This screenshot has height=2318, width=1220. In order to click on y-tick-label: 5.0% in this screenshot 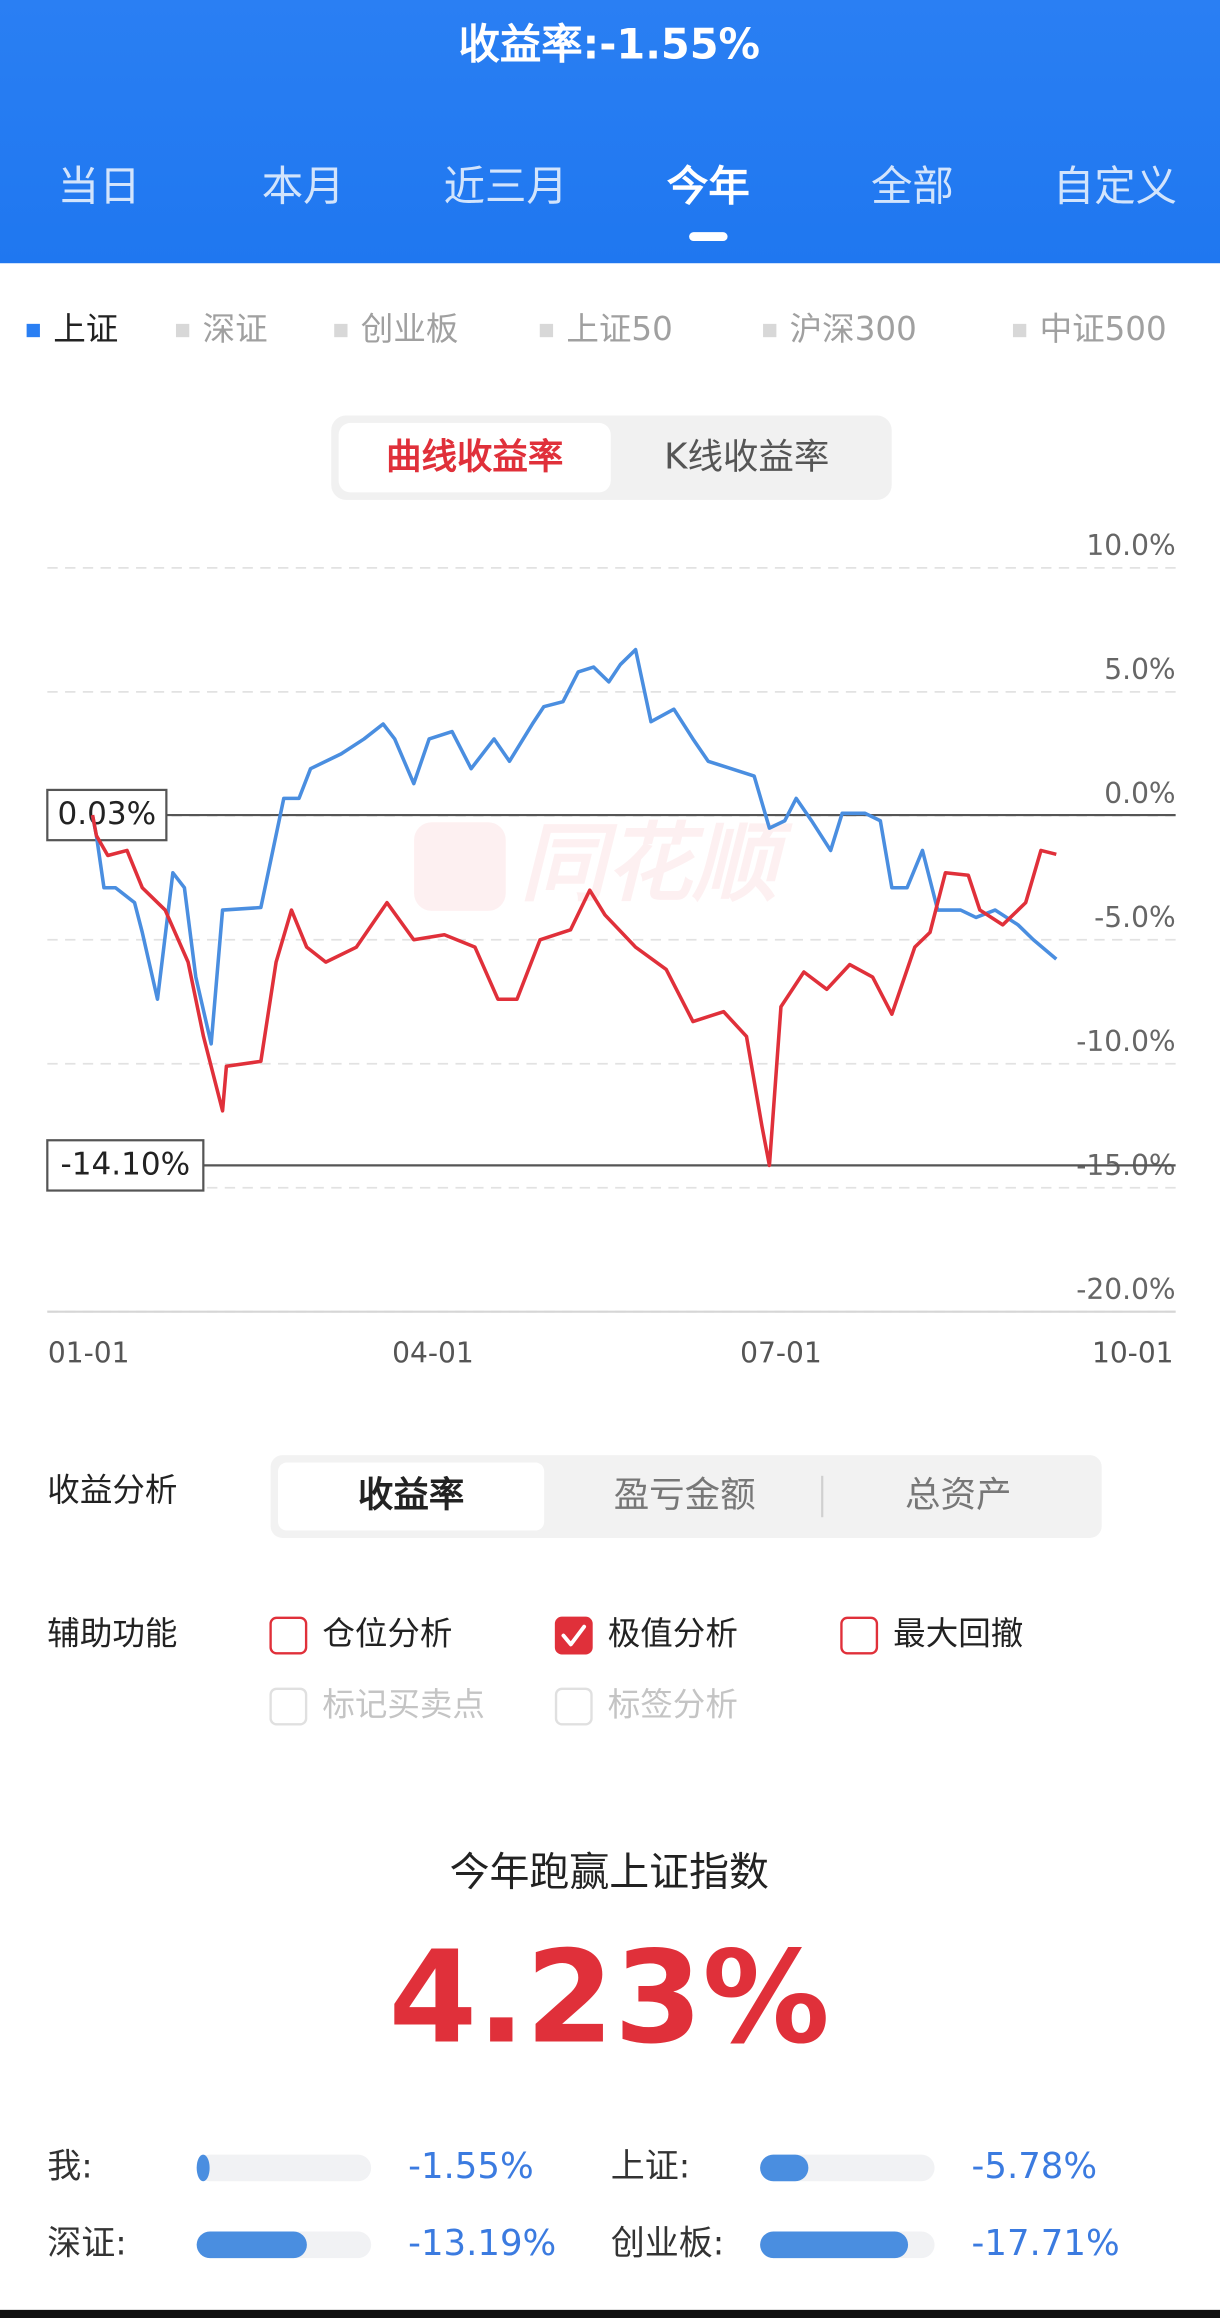, I will do `click(1139, 669)`.